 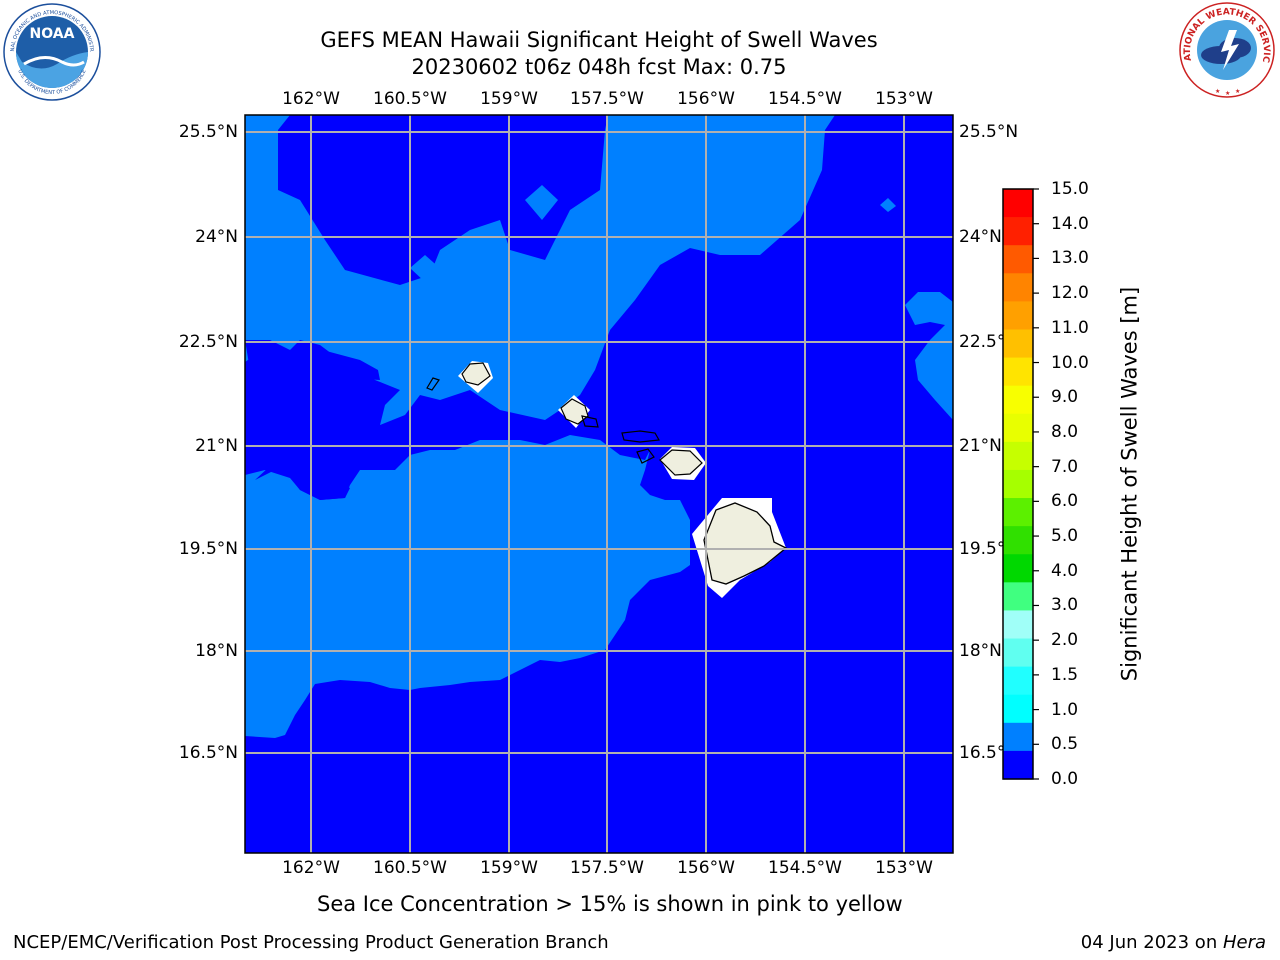 What do you see at coordinates (980, 446) in the screenshot?
I see `lat-label-right: 21°N` at bounding box center [980, 446].